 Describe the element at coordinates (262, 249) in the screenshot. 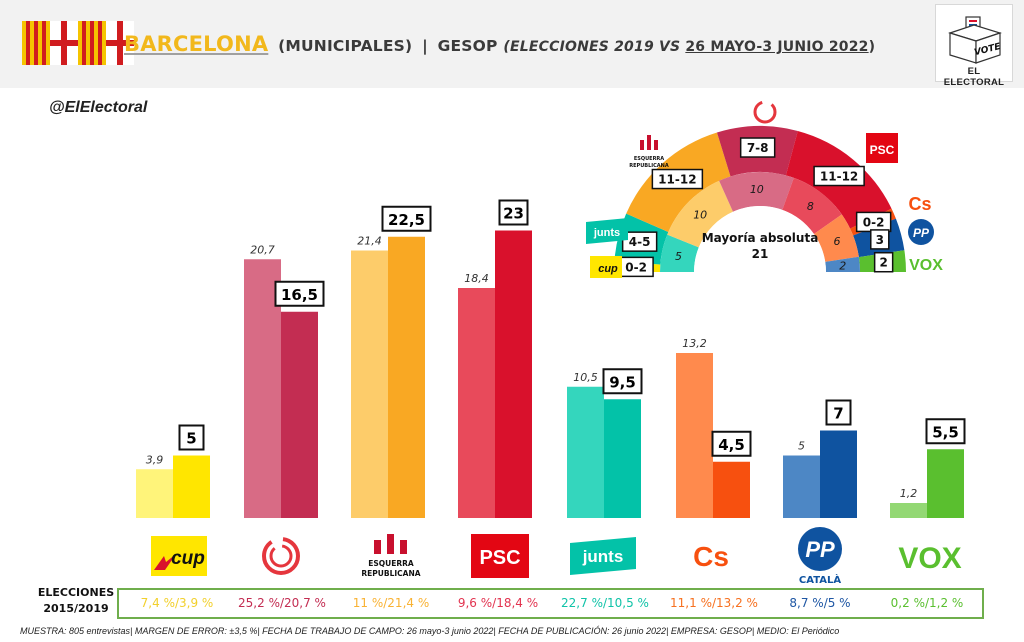

I see `label-2019-bcomú: 20,7` at that location.